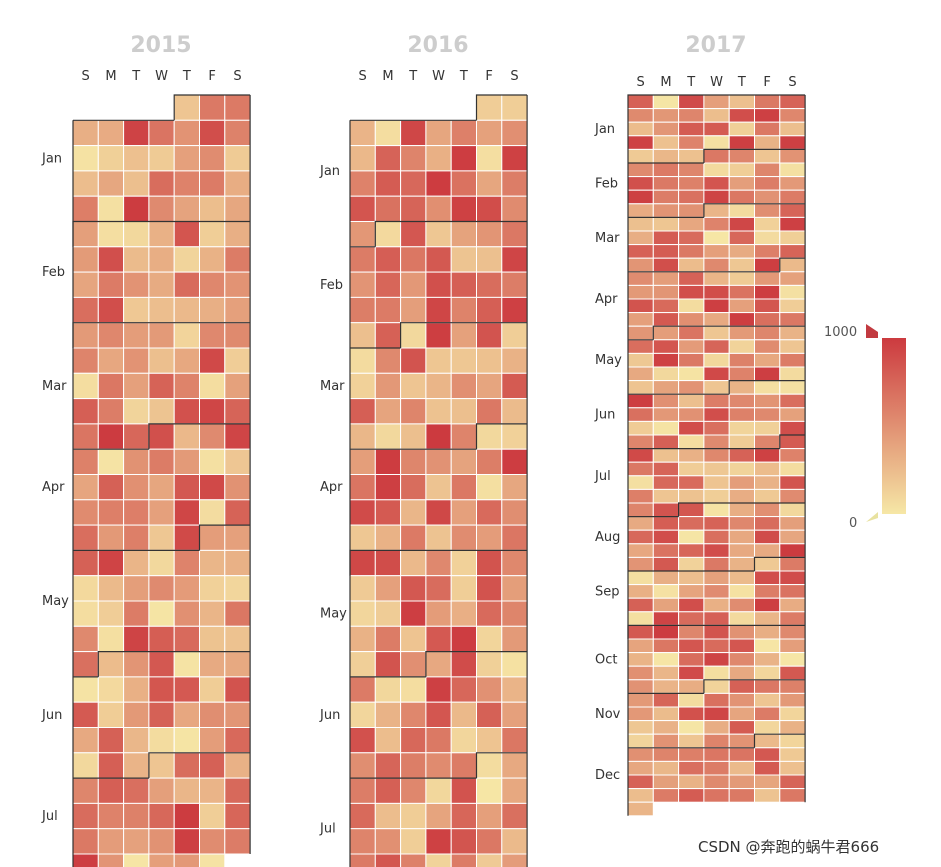  Describe the element at coordinates (872, 331) in the screenshot. I see `visual-map-handle-top` at that location.